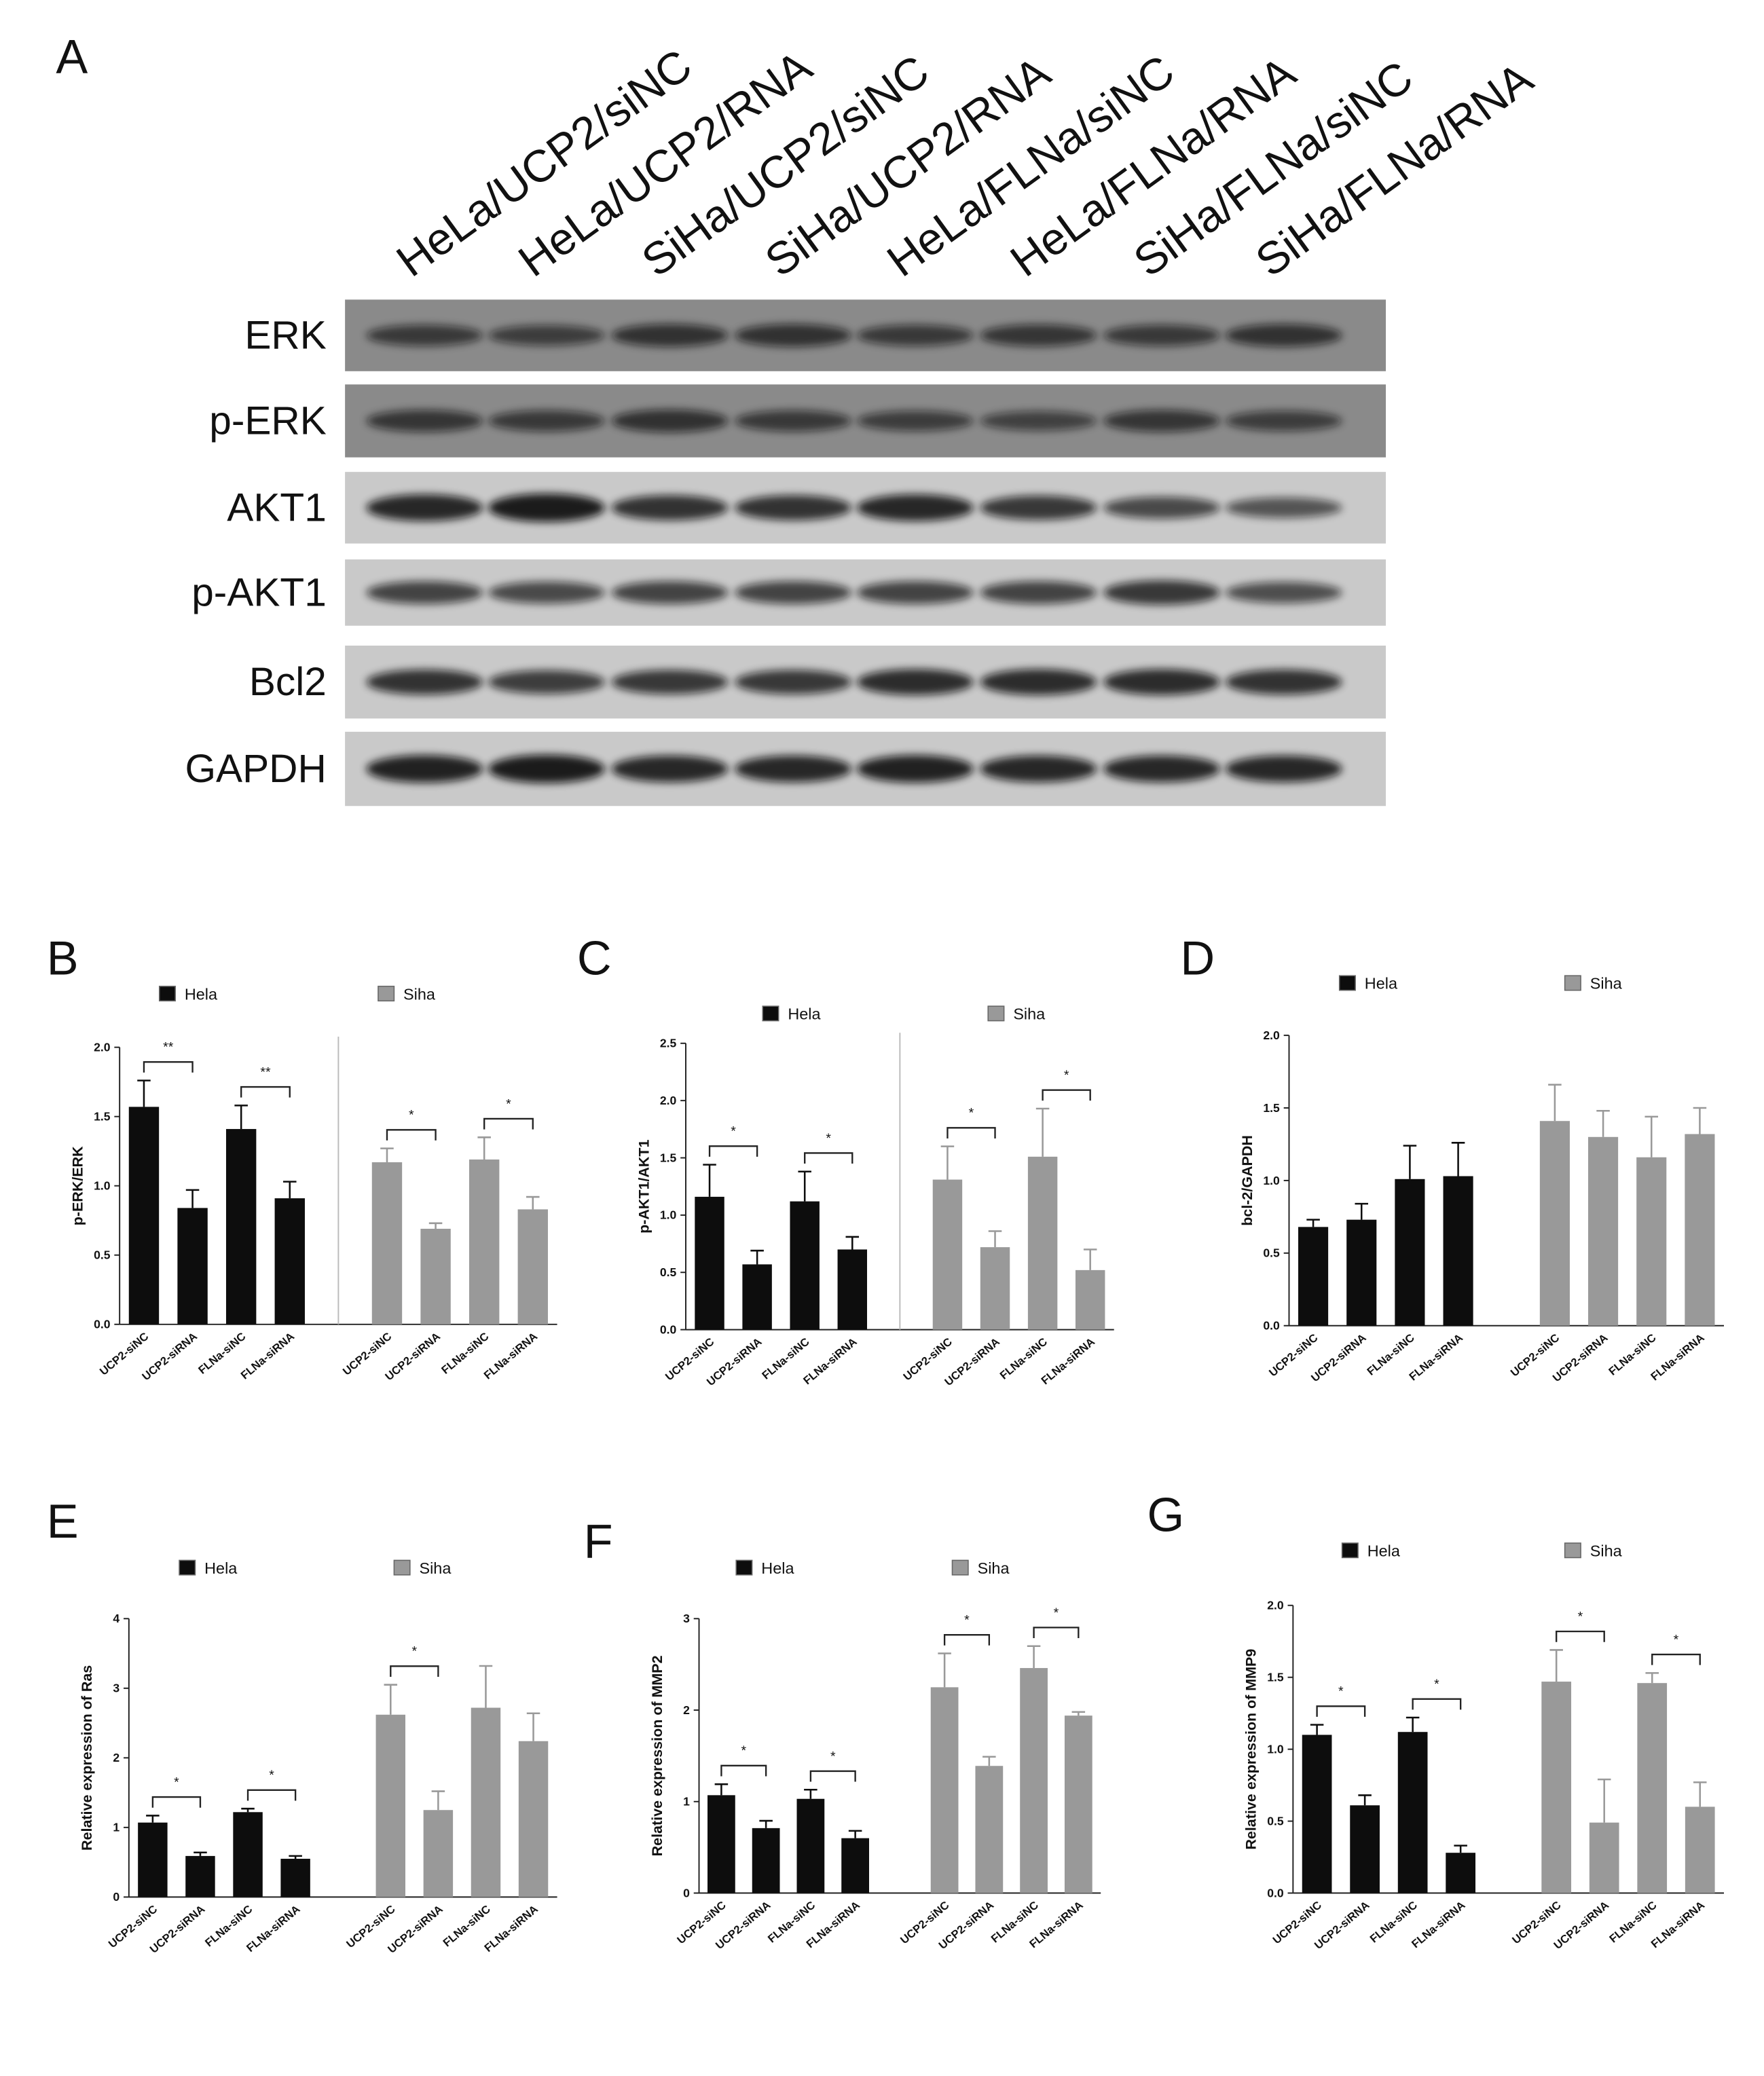  What do you see at coordinates (72, 56) in the screenshot?
I see `panel-letter: A` at bounding box center [72, 56].